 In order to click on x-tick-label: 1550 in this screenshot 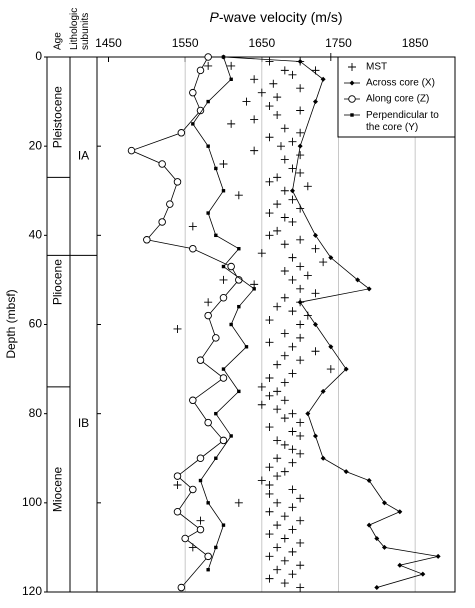, I will do `click(185, 43)`.